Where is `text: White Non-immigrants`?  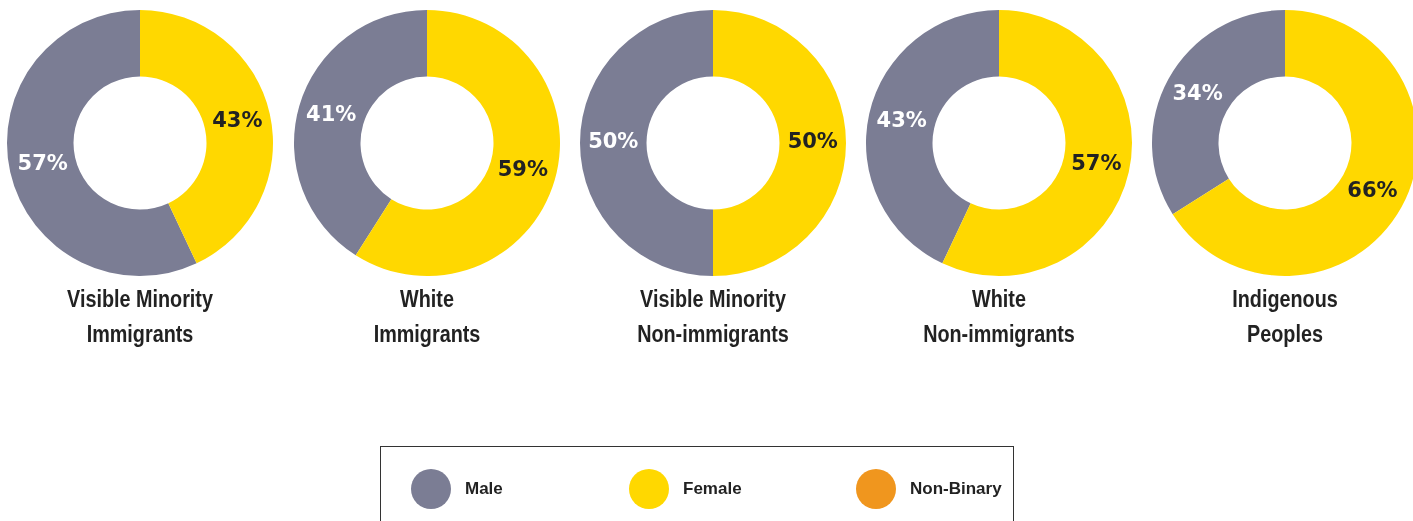
text: White Non-immigrants is located at coordinates (999, 317).